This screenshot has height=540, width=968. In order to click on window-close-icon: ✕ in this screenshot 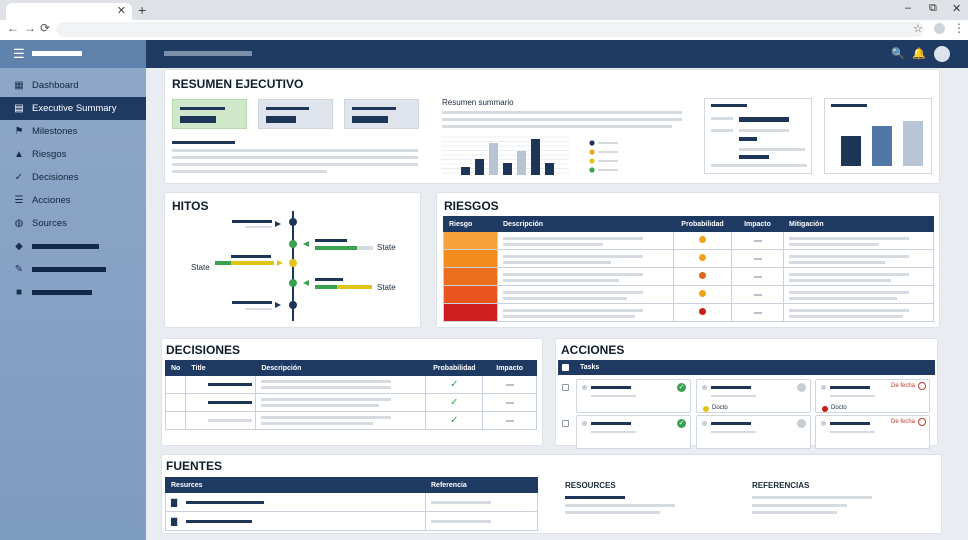, I will do `click(957, 9)`.